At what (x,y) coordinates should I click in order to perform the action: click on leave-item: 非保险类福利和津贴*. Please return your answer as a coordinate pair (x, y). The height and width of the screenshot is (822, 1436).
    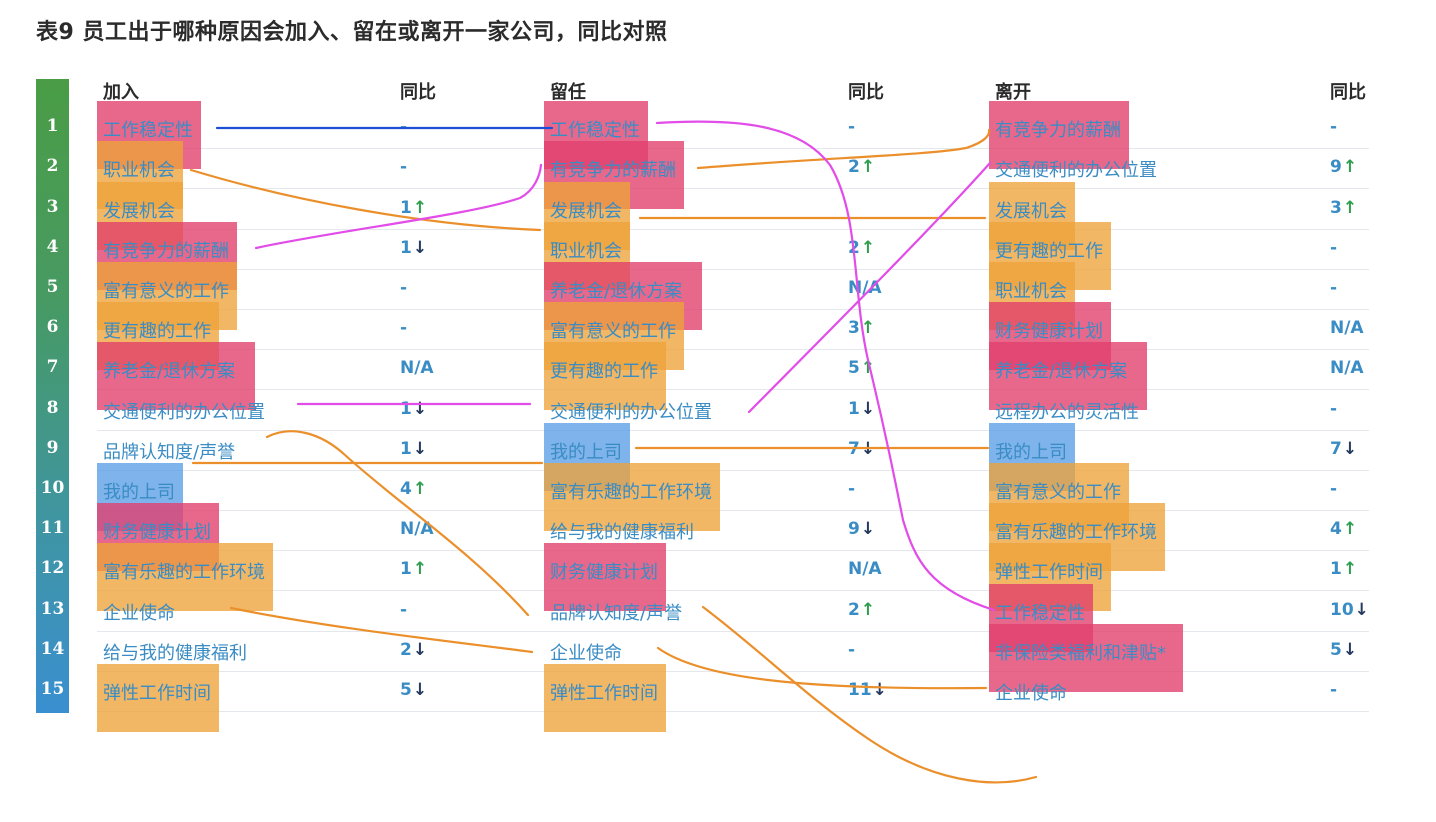
    Looking at the image, I should click on (1080, 653).